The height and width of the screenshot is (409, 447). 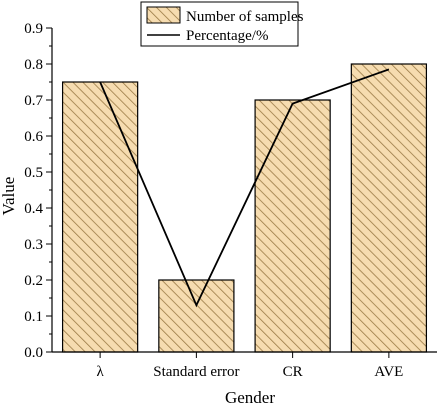 I want to click on x-axis-title: Gender, so click(x=250, y=397).